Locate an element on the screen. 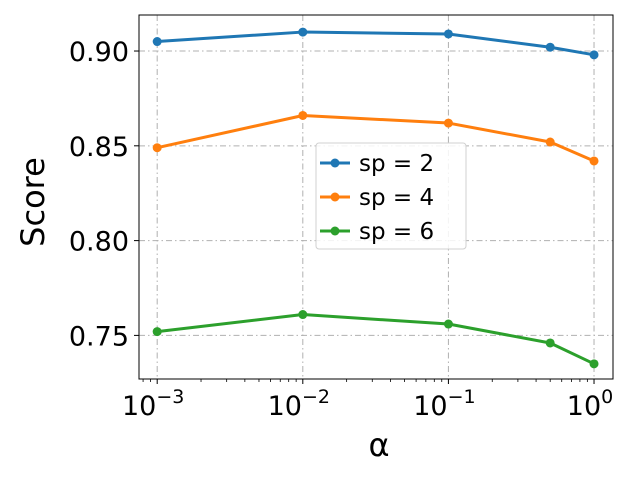 The height and width of the screenshot is (480, 640). x-tick-exponent: −3 is located at coordinates (170, 397).